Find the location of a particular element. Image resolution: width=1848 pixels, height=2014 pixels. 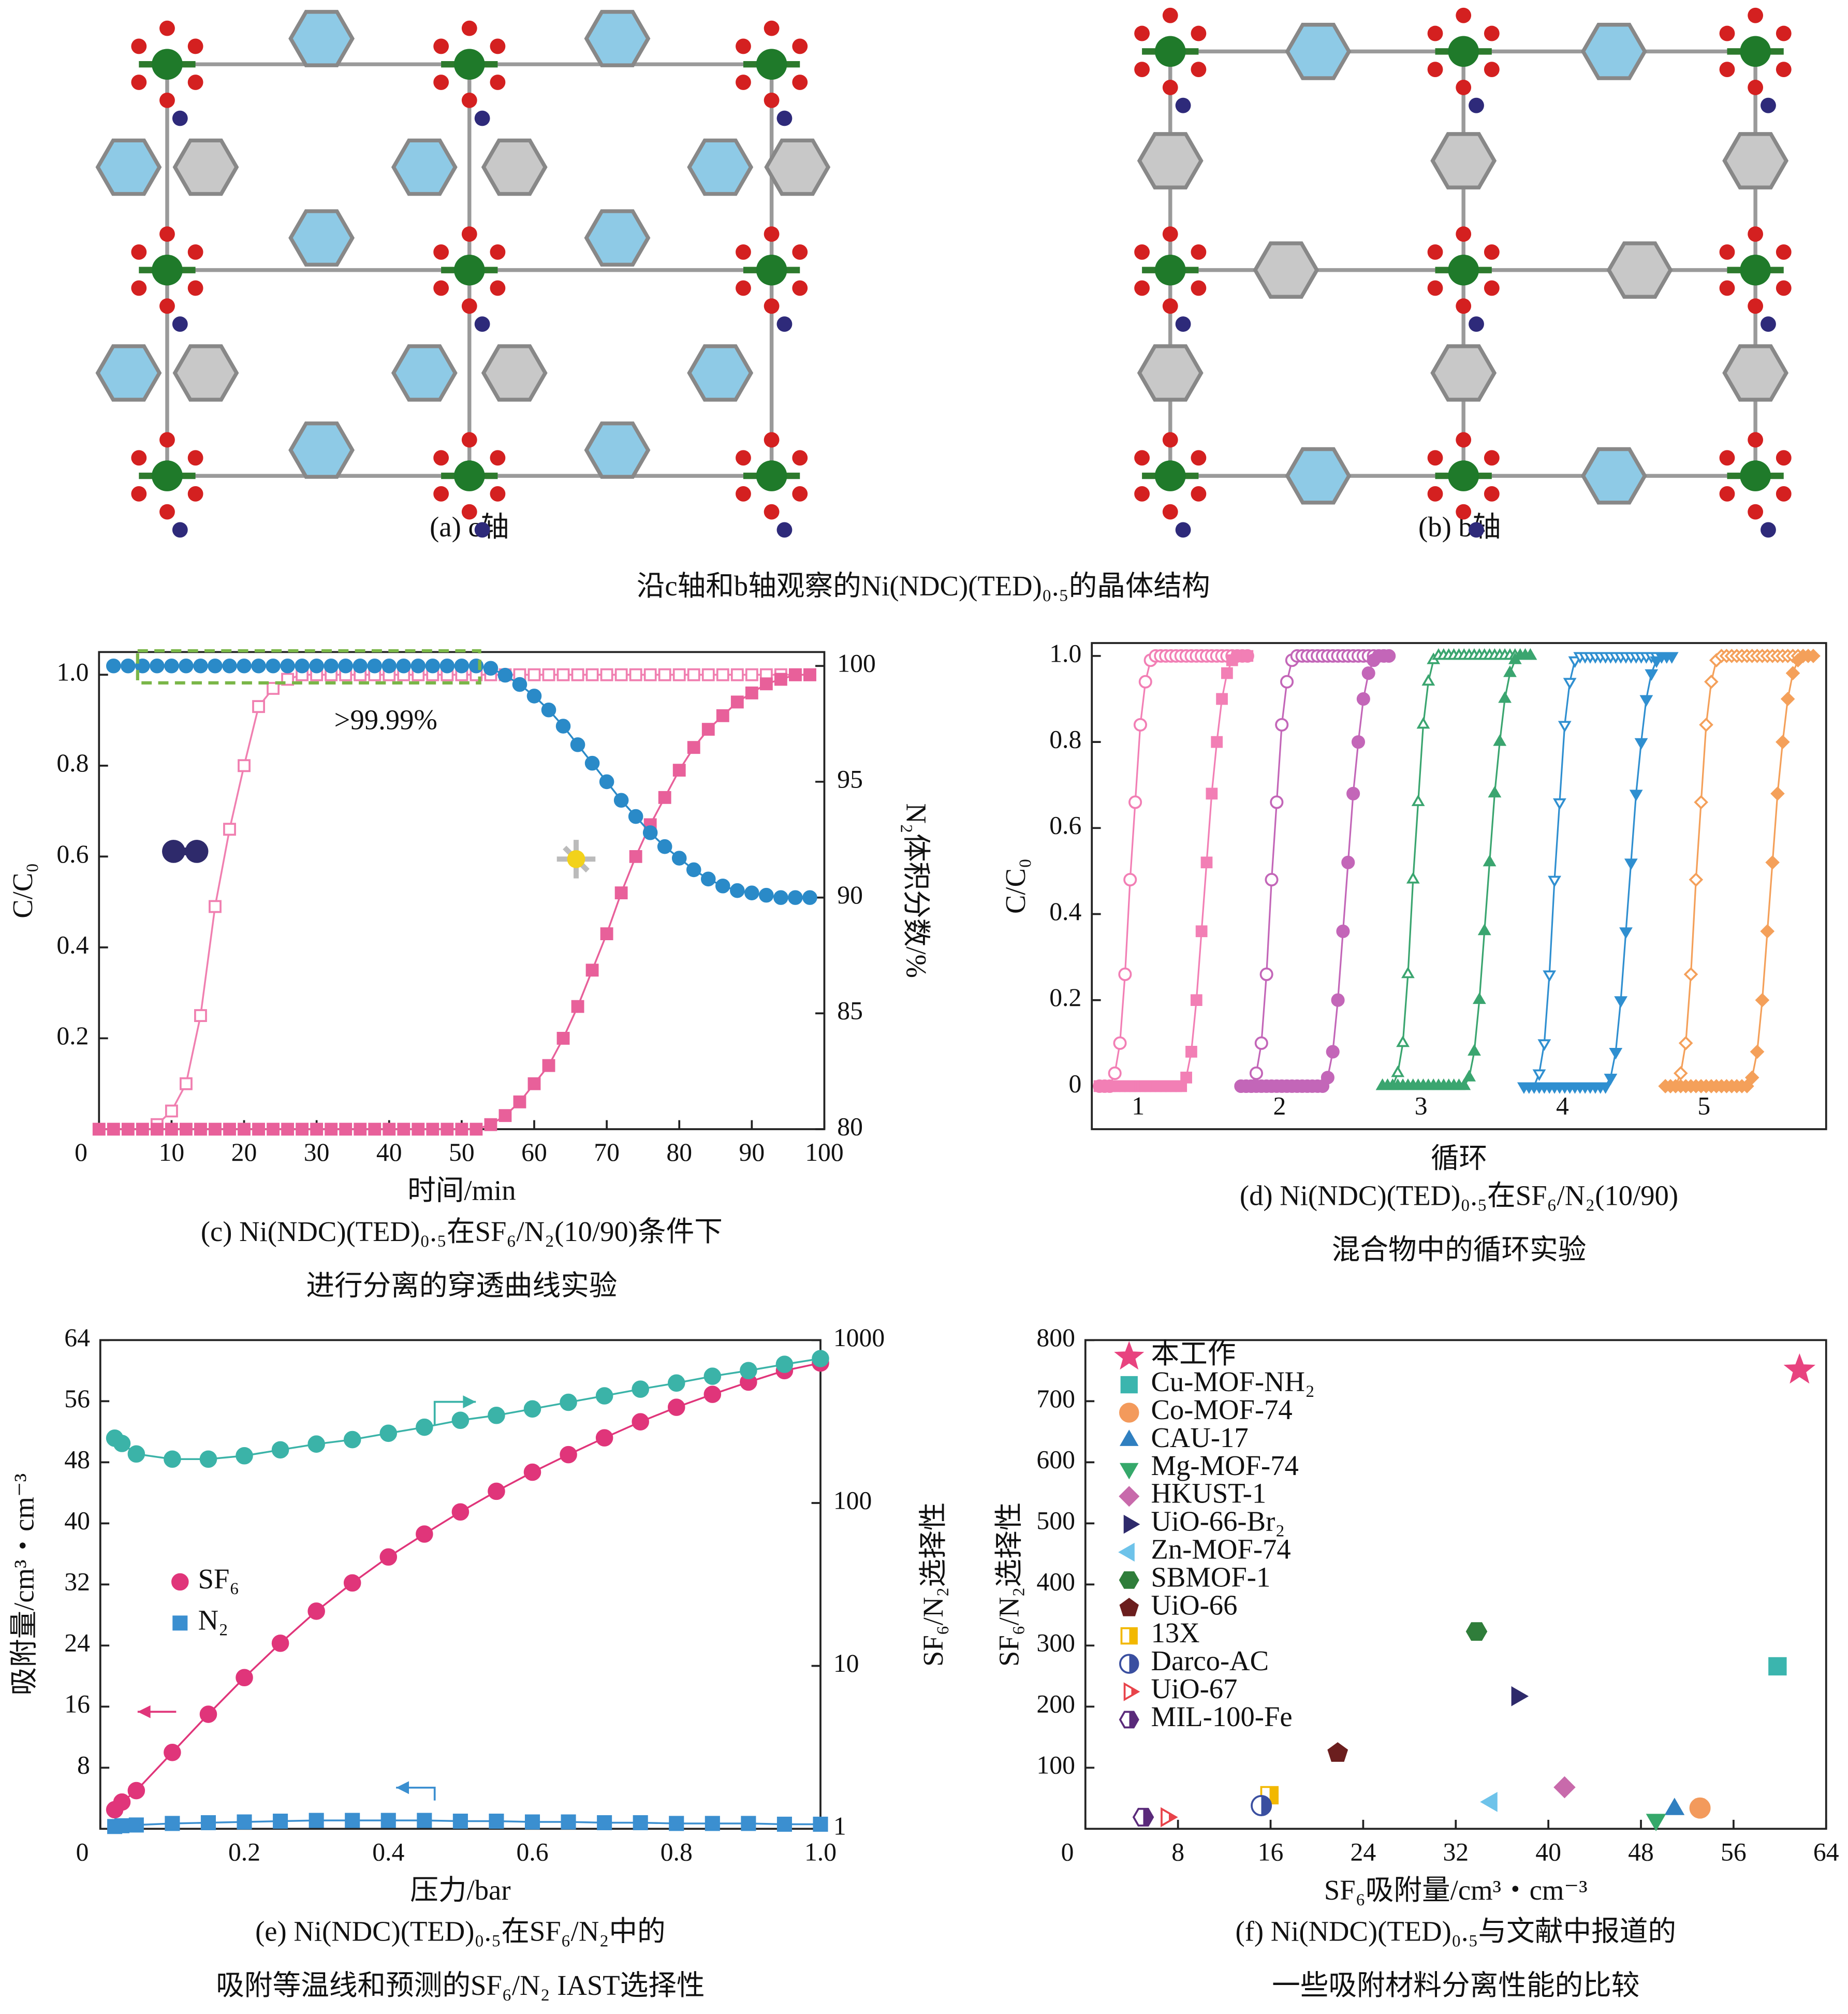

legend-label: Mg-MOF-74 is located at coordinates (1224, 1466).